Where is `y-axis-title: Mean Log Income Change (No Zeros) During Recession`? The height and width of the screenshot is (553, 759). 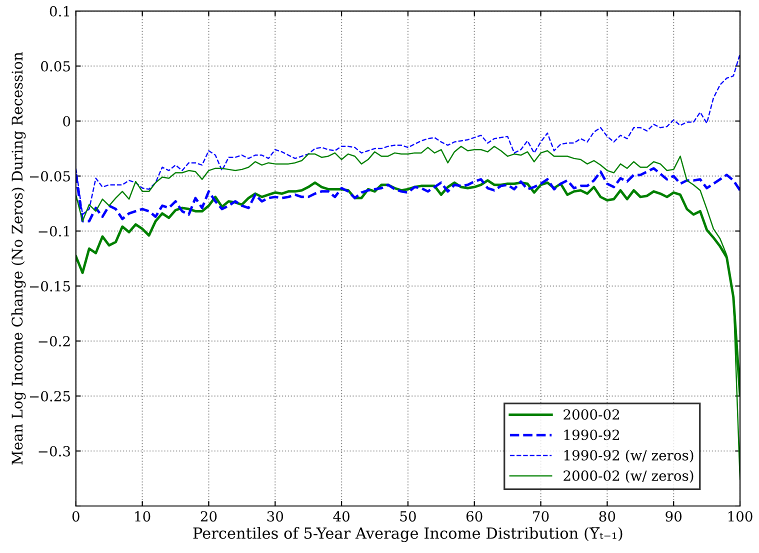 y-axis-title: Mean Log Income Change (No Zeros) During Recession is located at coordinates (18, 258).